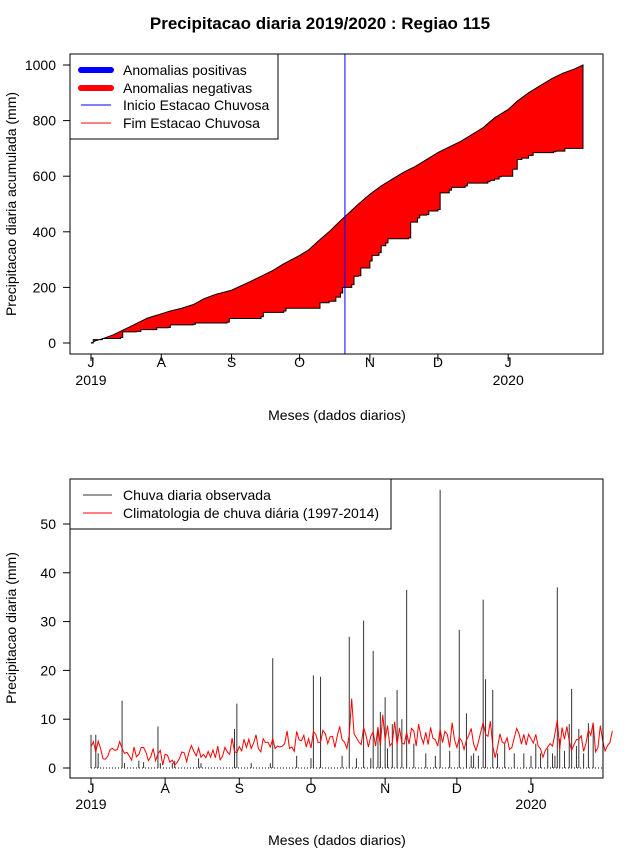 Image resolution: width=640 pixels, height=850 pixels. I want to click on top-year-label: 2019, so click(90, 380).